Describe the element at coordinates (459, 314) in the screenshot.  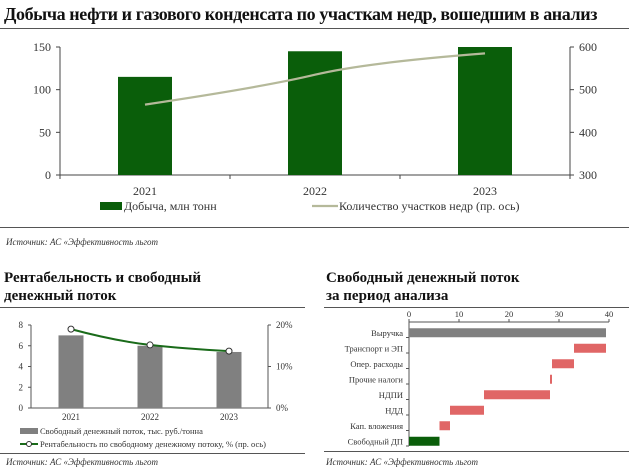
I see `x-tick-label: 10` at that location.